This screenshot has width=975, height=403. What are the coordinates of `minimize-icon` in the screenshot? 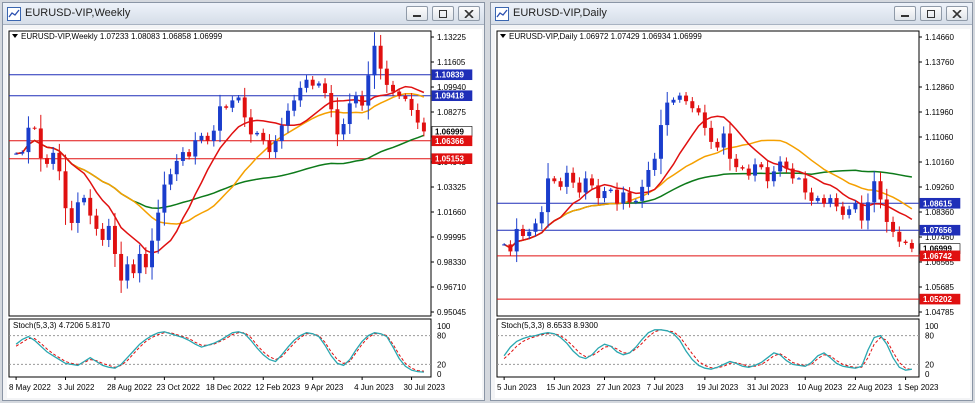 It's located at (905, 16).